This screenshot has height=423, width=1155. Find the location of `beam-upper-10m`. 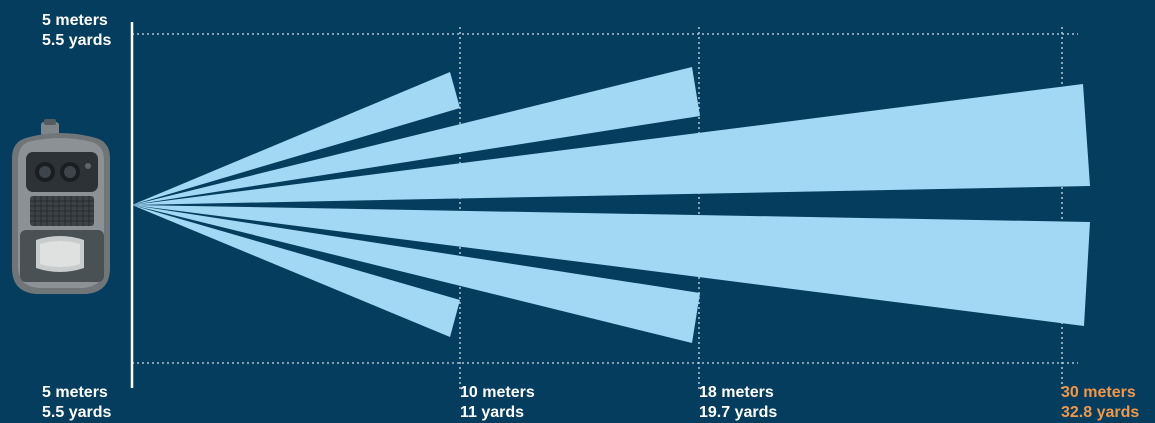

beam-upper-10m is located at coordinates (296, 138).